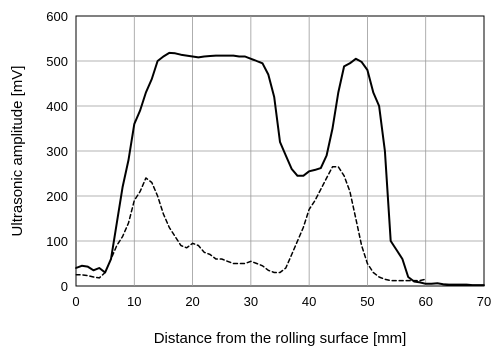 This screenshot has width=495, height=355. What do you see at coordinates (57, 241) in the screenshot?
I see `y-tick-label: 100` at bounding box center [57, 241].